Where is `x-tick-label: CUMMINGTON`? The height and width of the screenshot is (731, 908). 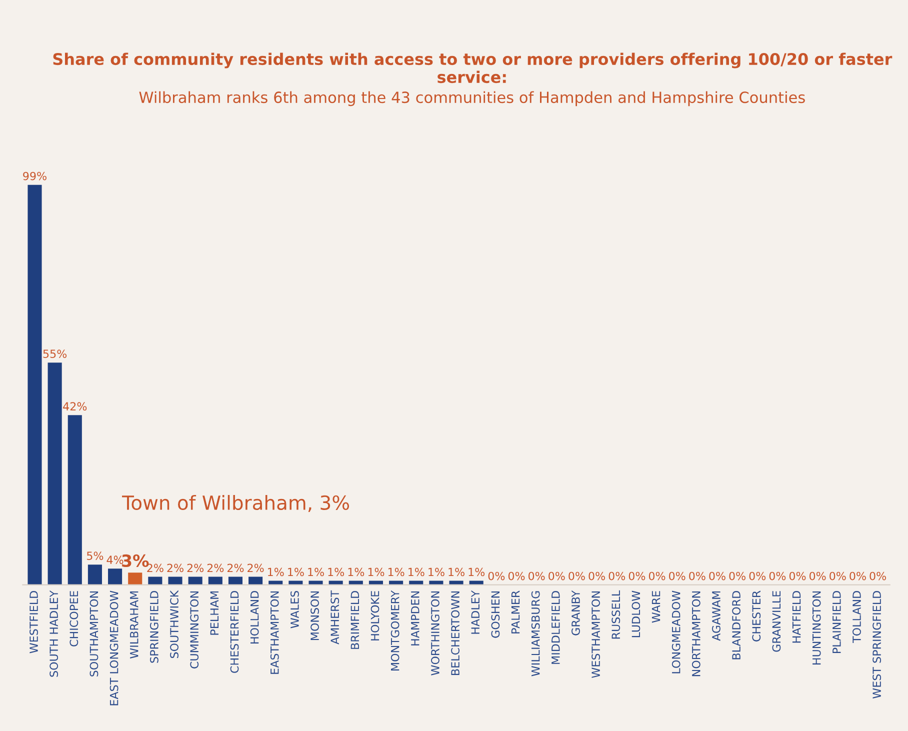 x-tick-label: CUMMINGTON is located at coordinates (194, 629).